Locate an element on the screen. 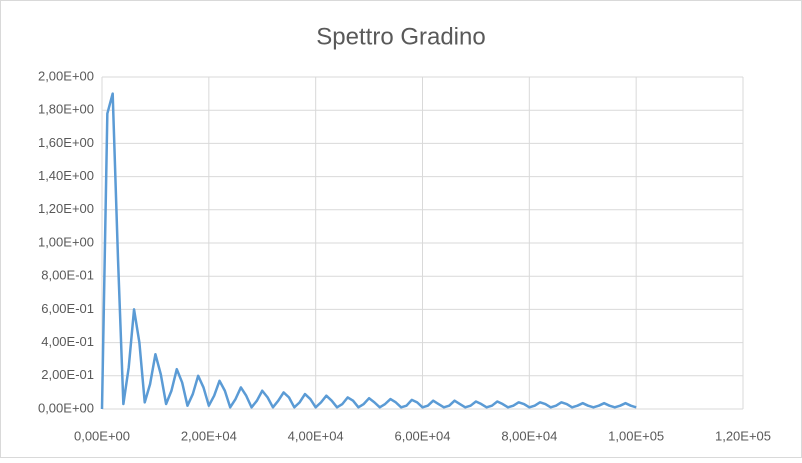 This screenshot has width=802, height=463. y-tick-label: 4,00E-01 is located at coordinates (67, 341).